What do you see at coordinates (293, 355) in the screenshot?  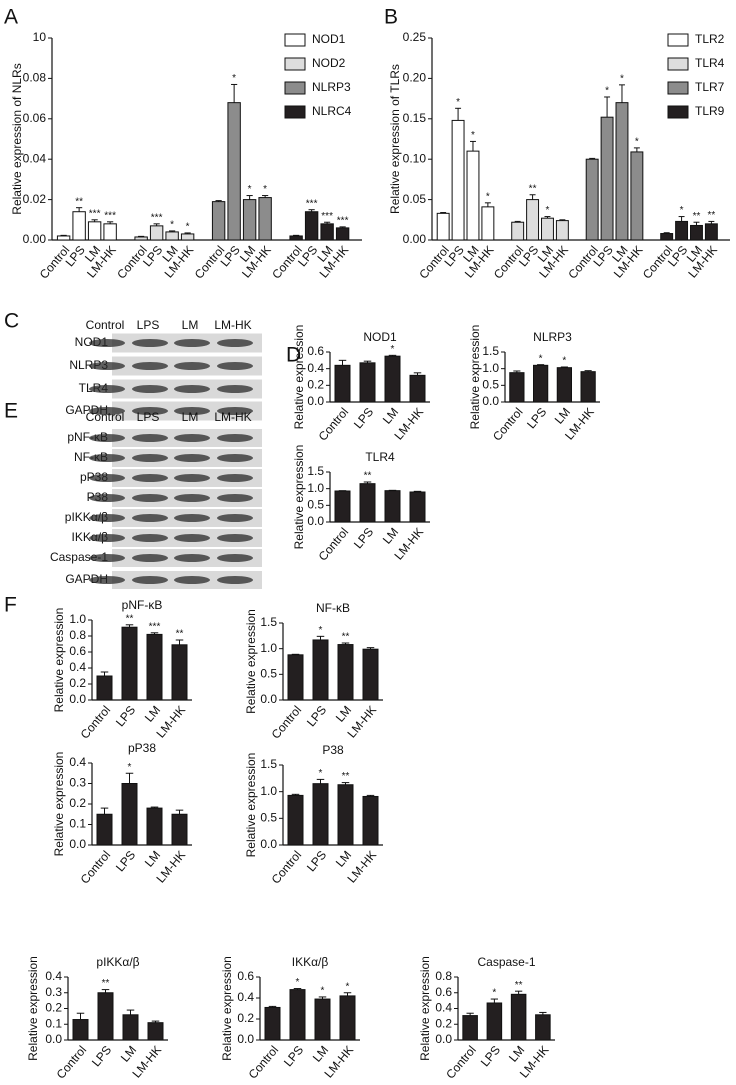 I see `panel-label: D` at bounding box center [293, 355].